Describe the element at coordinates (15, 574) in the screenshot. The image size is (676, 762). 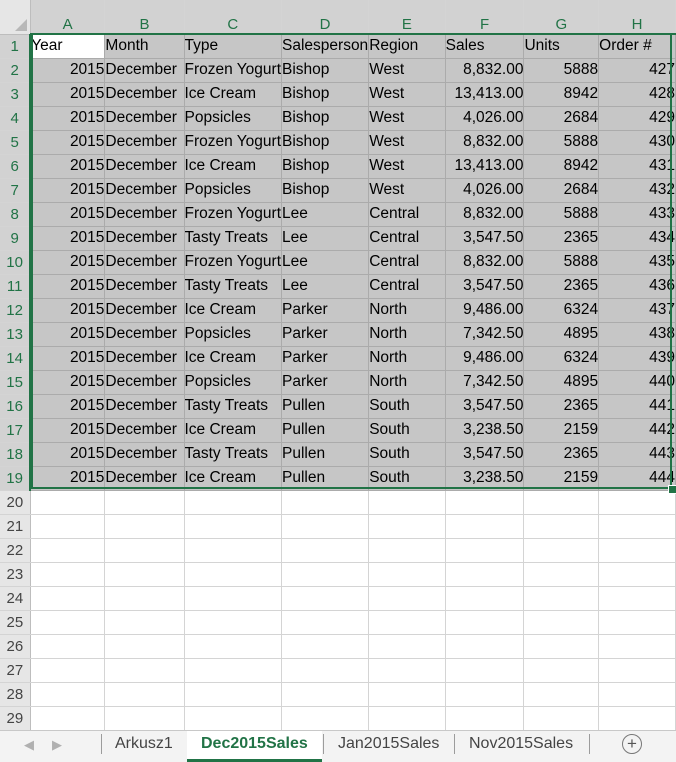
I see `row-header: 23` at that location.